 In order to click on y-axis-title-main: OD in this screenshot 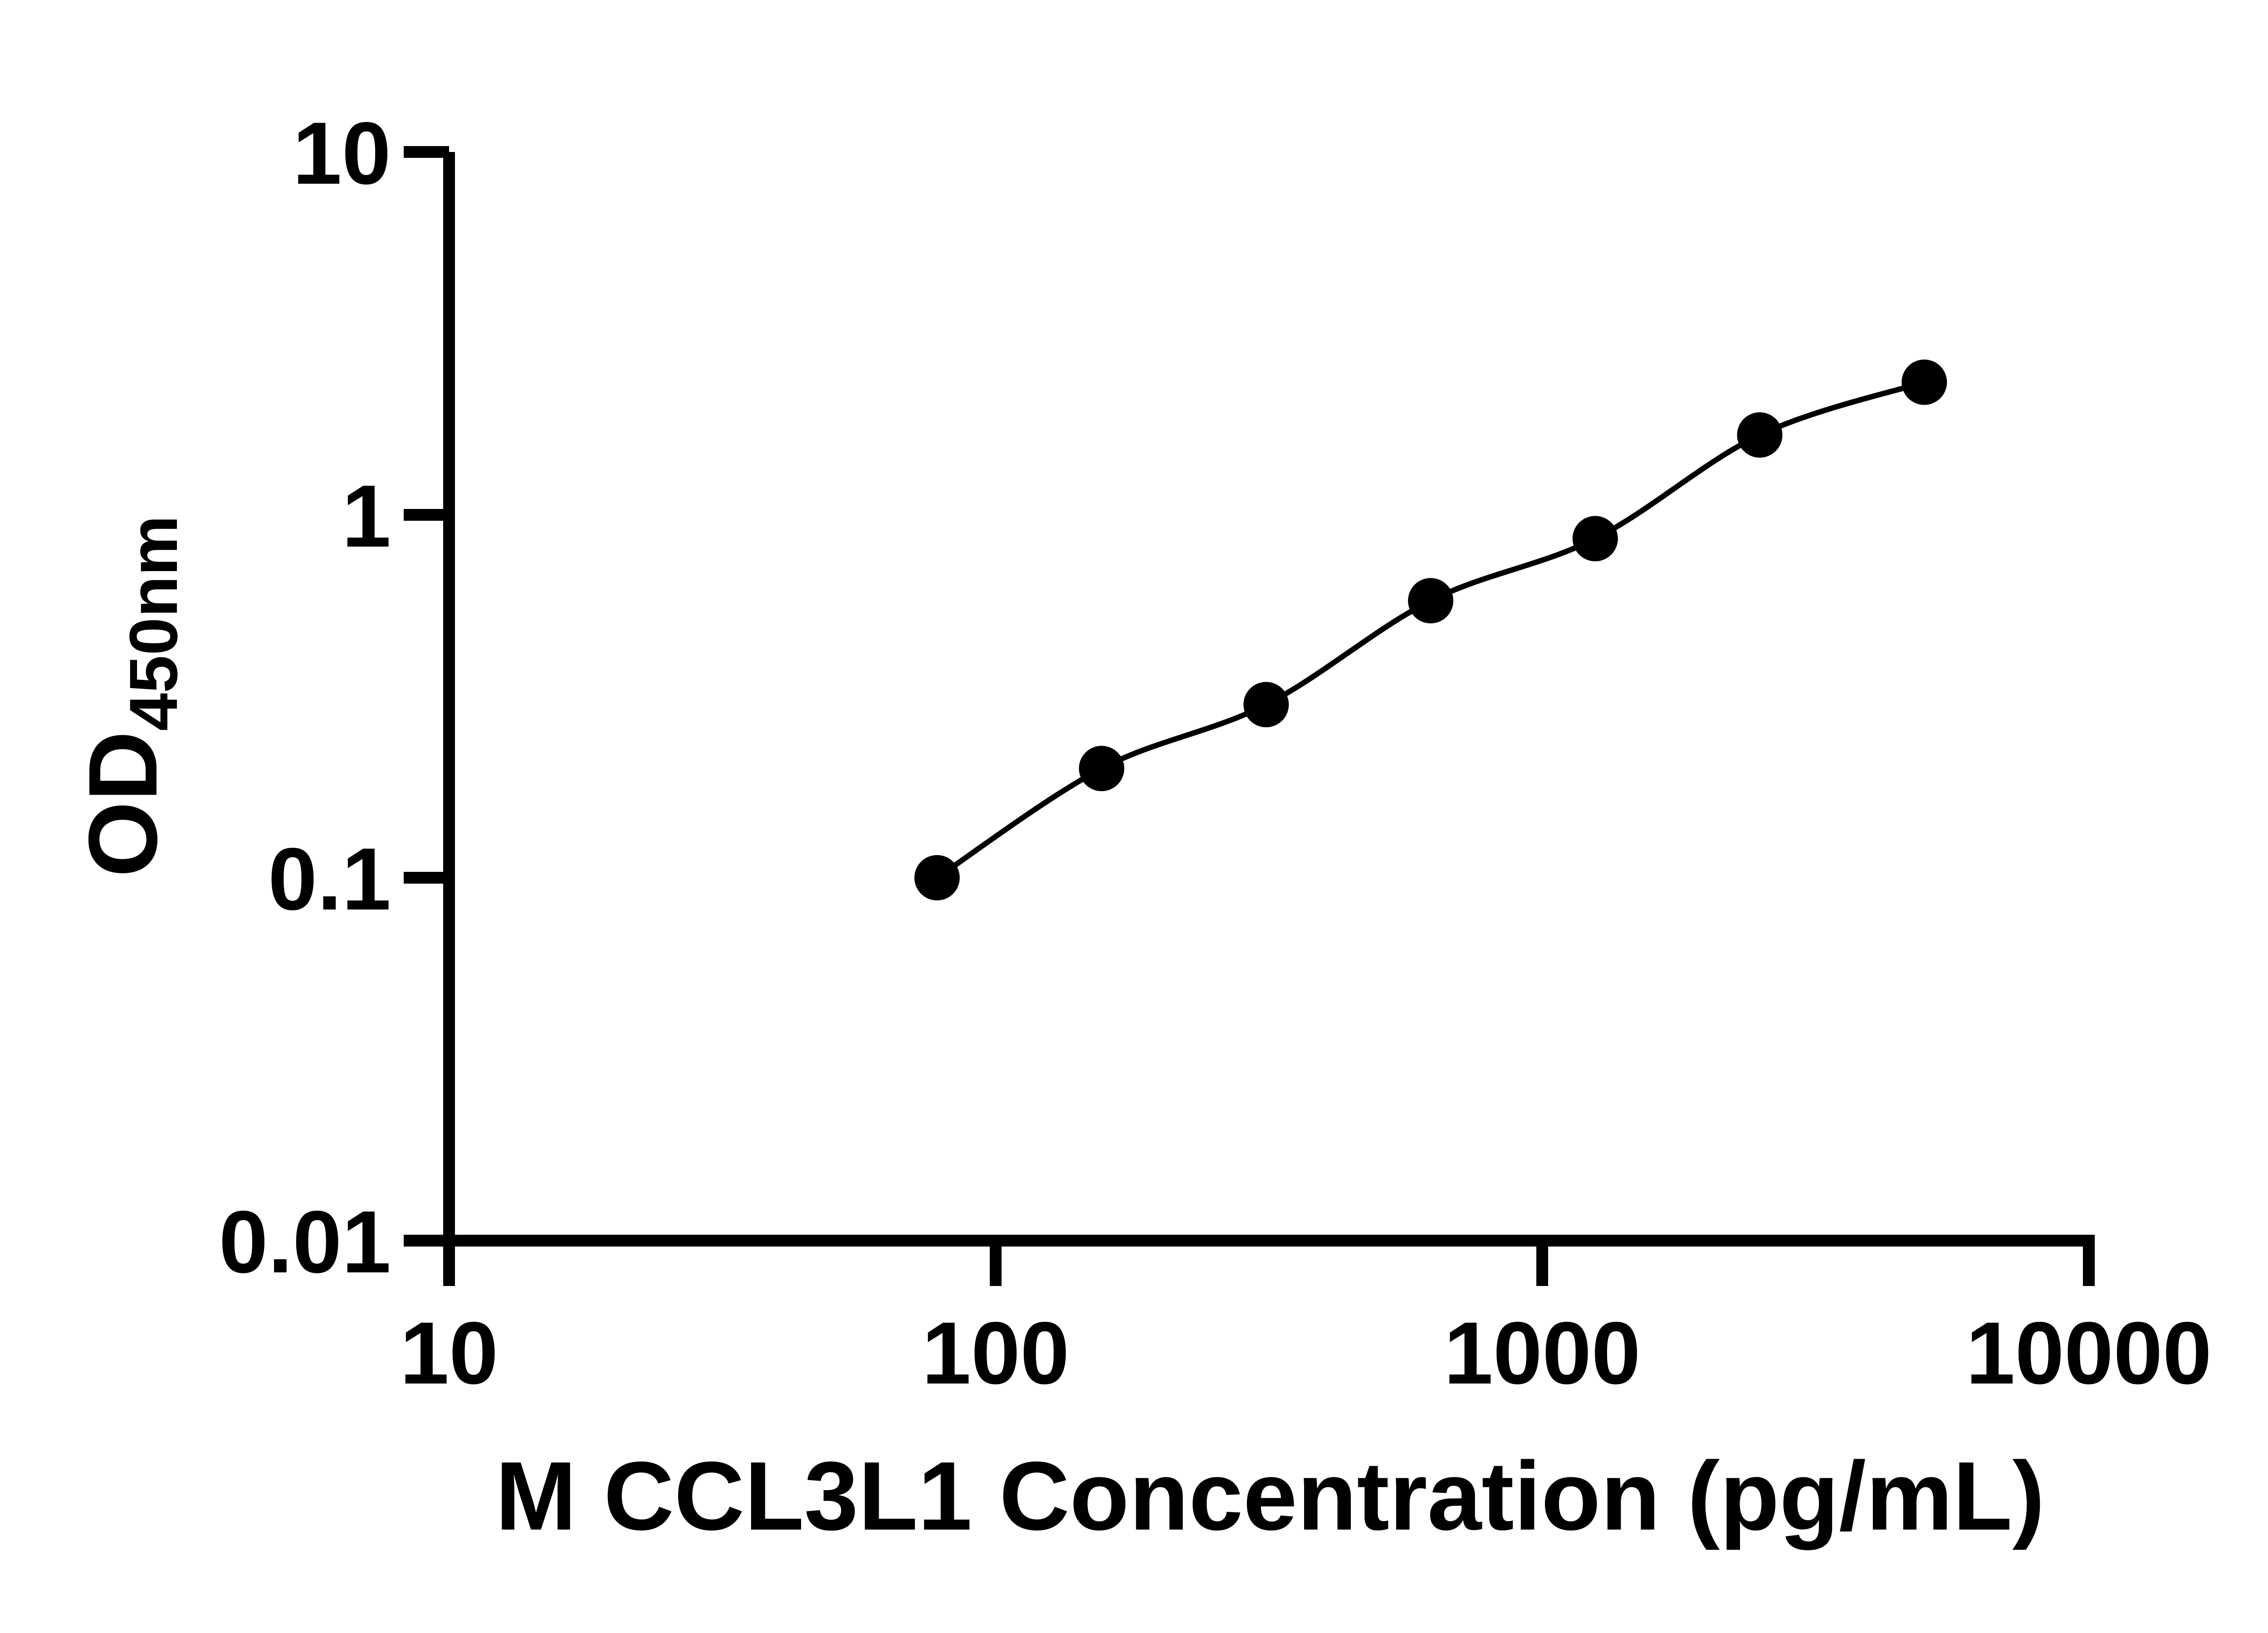, I will do `click(123, 804)`.